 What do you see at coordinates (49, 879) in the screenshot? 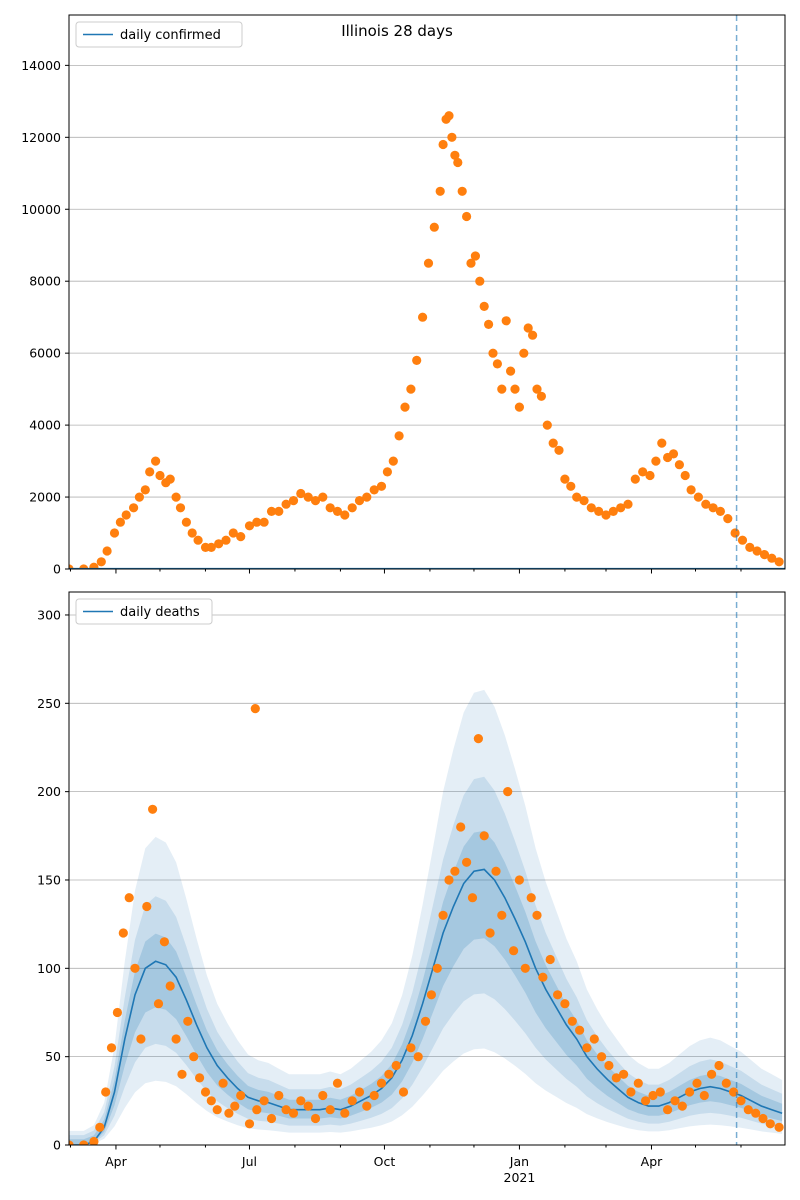
I see `y-tick-label: 150` at bounding box center [49, 879].